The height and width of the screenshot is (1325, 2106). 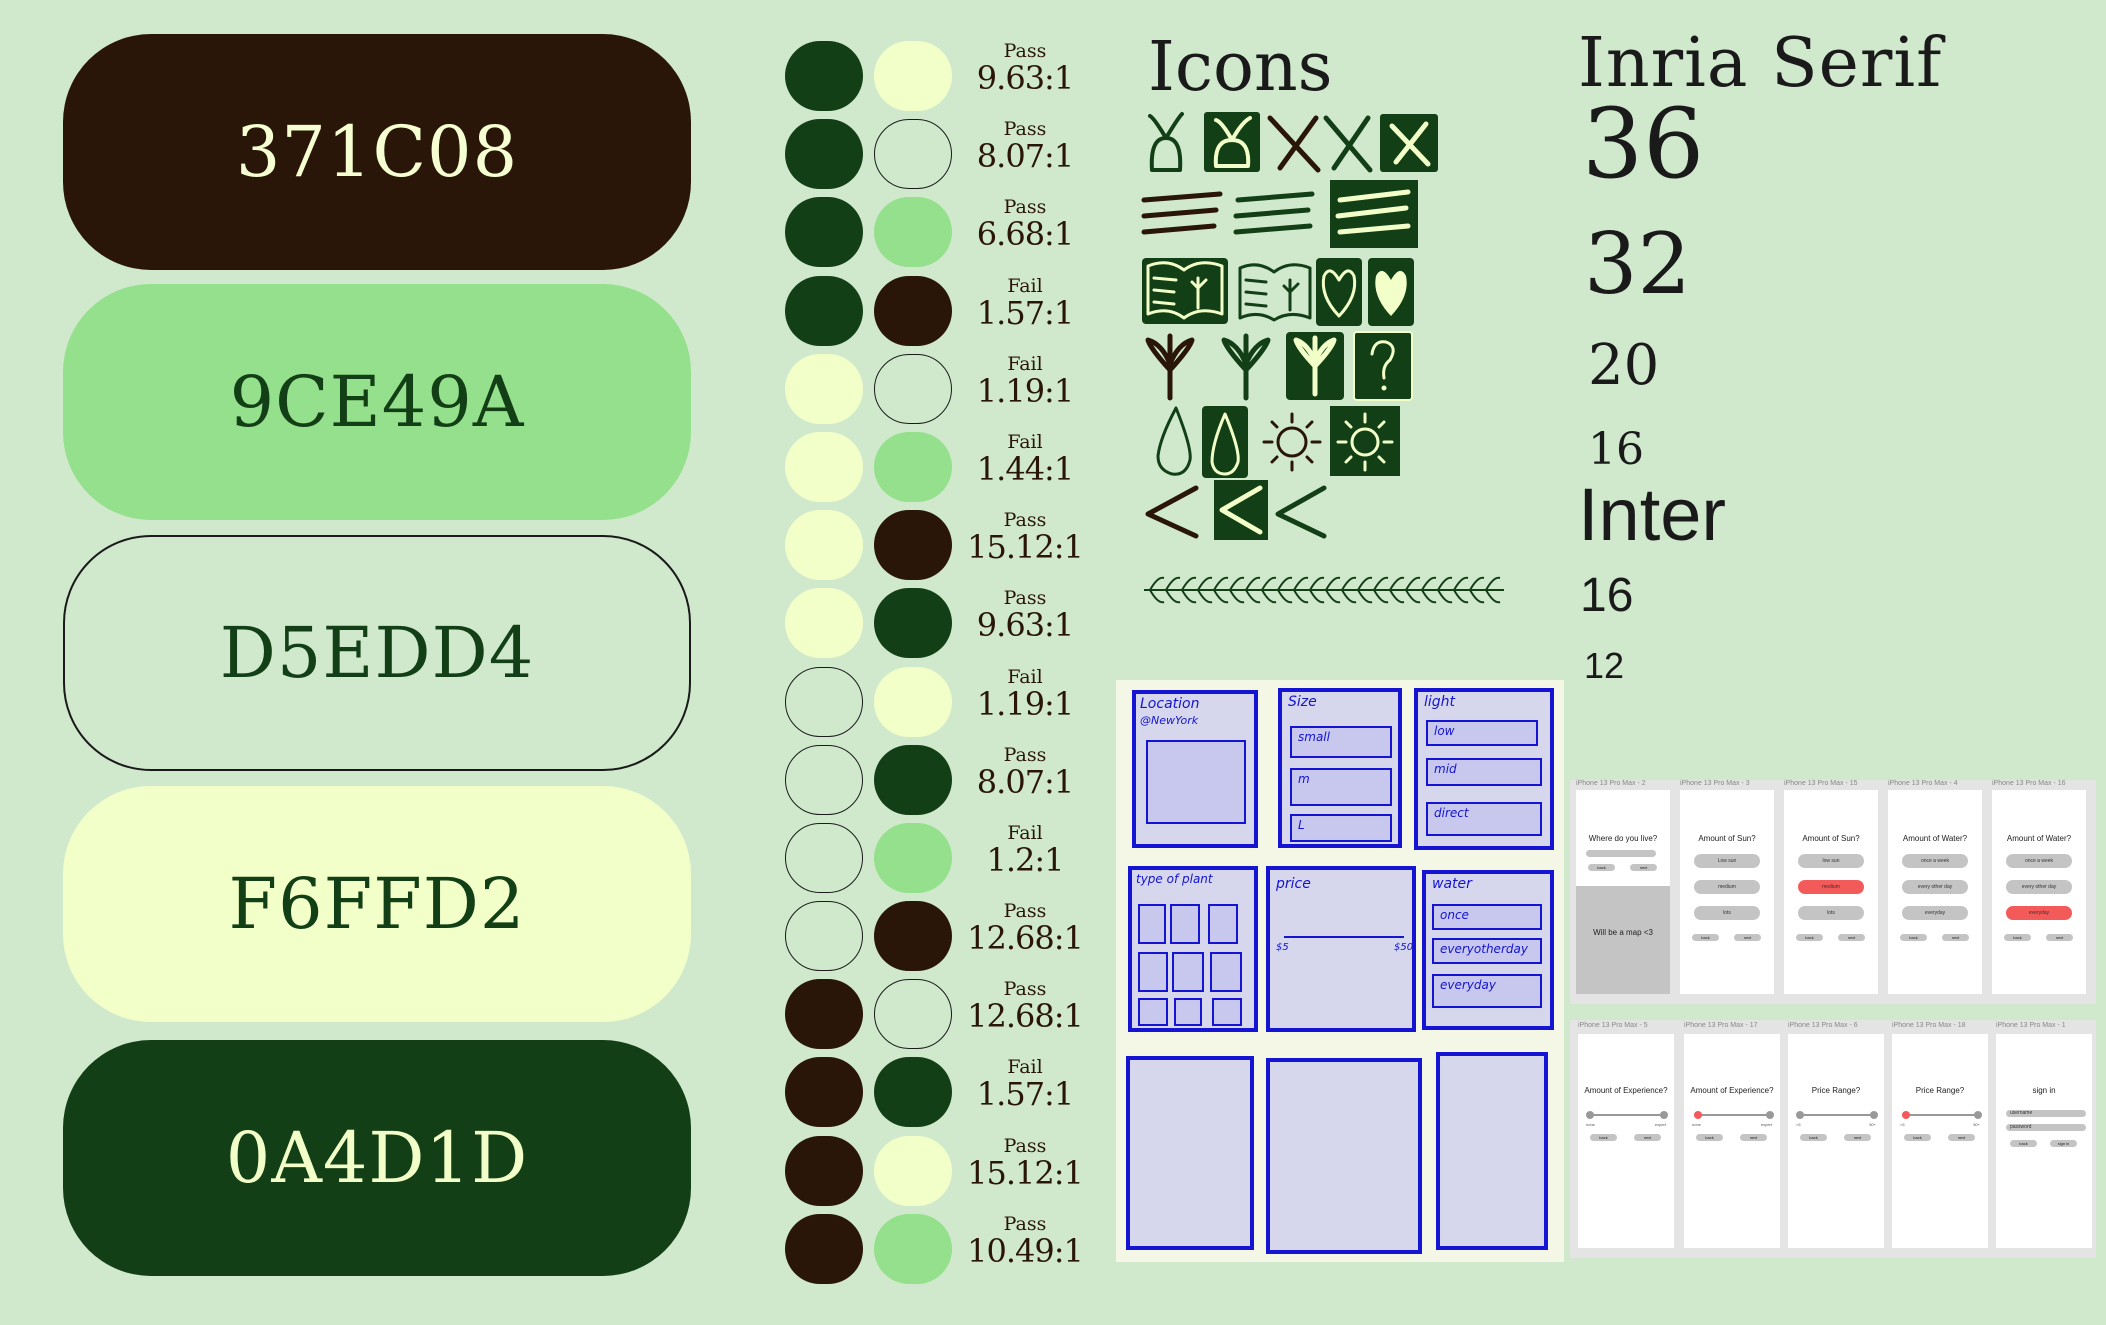 What do you see at coordinates (1484, 819) in the screenshot?
I see `light-direct-option: direct` at bounding box center [1484, 819].